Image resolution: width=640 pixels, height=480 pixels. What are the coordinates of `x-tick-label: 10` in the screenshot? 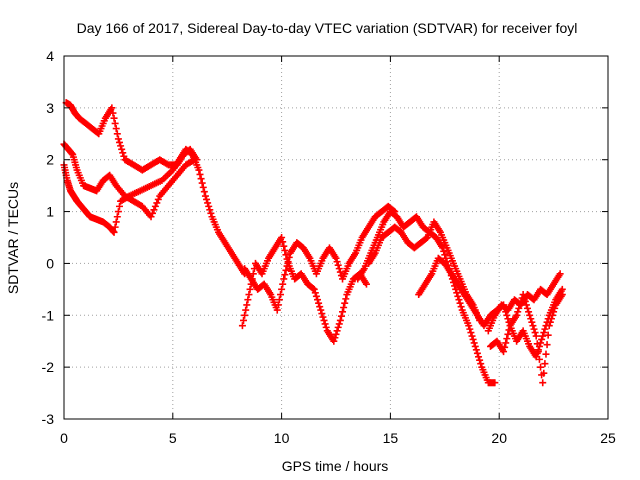 It's located at (282, 438).